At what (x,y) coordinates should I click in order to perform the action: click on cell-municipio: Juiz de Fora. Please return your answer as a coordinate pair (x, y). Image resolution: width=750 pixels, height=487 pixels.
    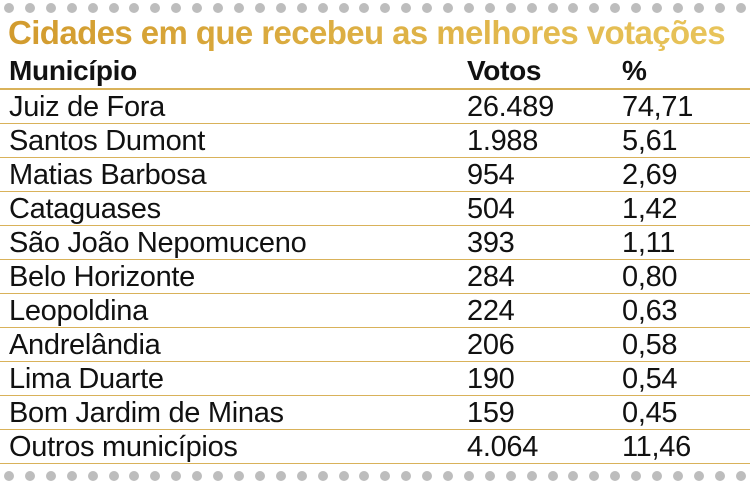
    Looking at the image, I should click on (87, 107).